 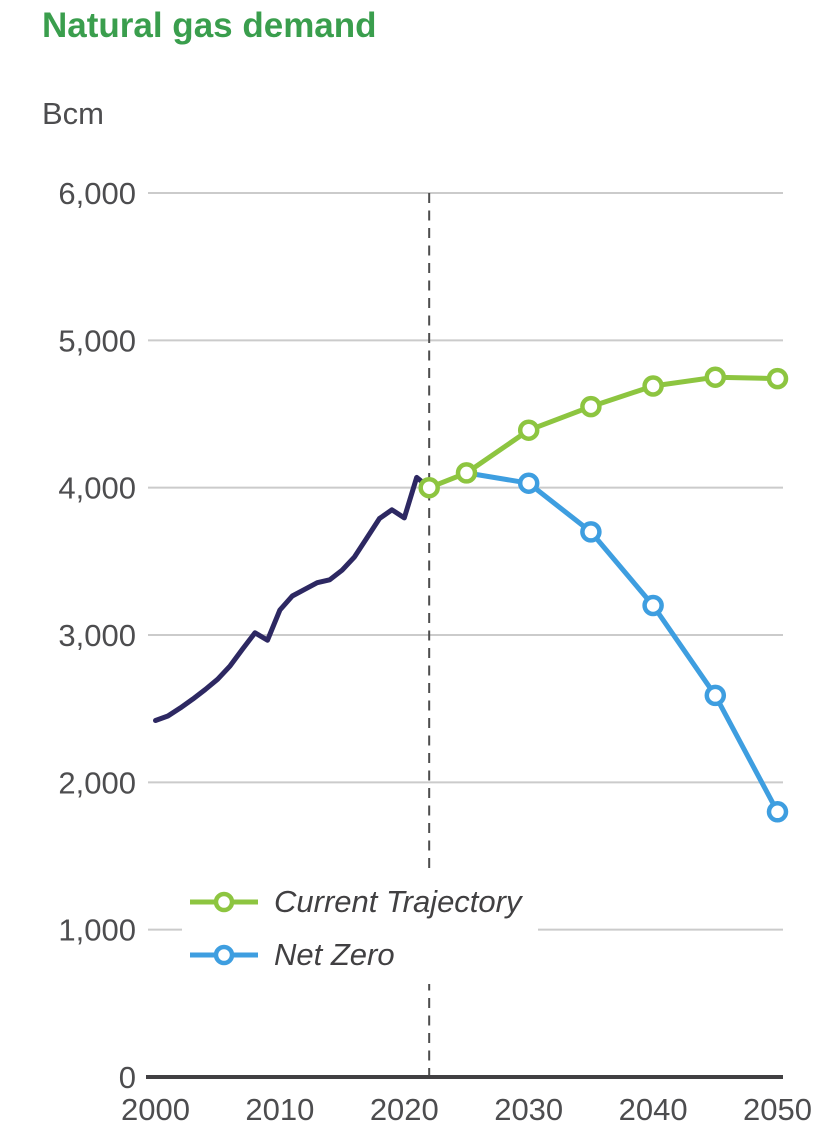 What do you see at coordinates (97, 488) in the screenshot?
I see `y-tick-label: 4,000` at bounding box center [97, 488].